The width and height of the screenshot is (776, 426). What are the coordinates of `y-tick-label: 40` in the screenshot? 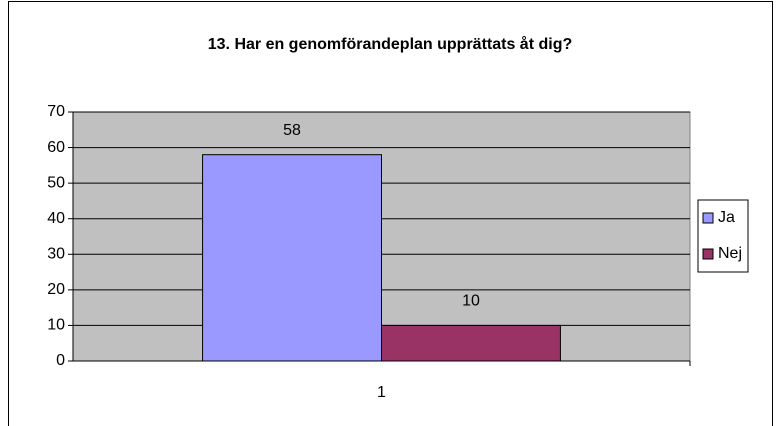 It's located at (56, 218).